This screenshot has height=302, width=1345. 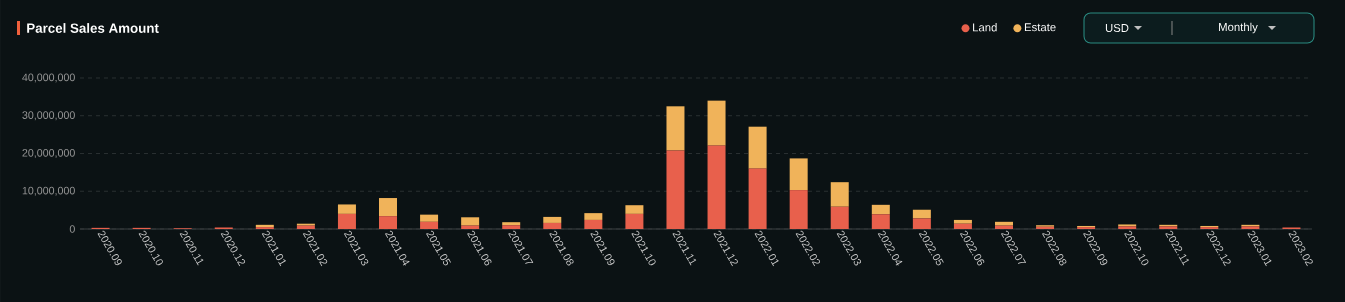 What do you see at coordinates (72, 229) in the screenshot?
I see `y-tick-label: 0` at bounding box center [72, 229].